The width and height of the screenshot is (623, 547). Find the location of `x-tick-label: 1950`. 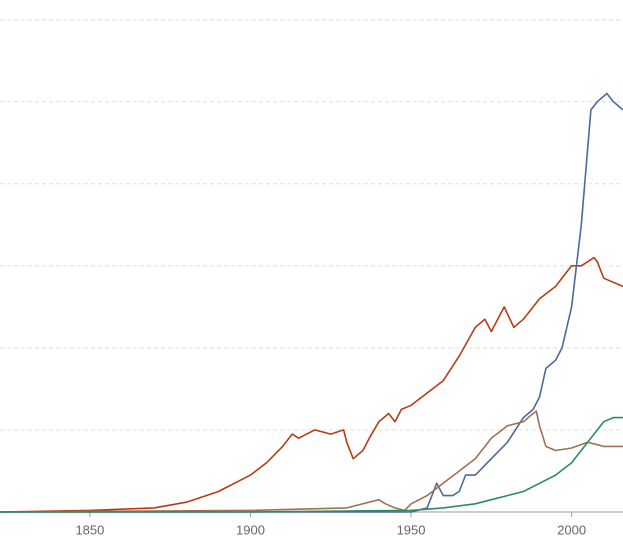

x-tick-label: 1950 is located at coordinates (411, 529).